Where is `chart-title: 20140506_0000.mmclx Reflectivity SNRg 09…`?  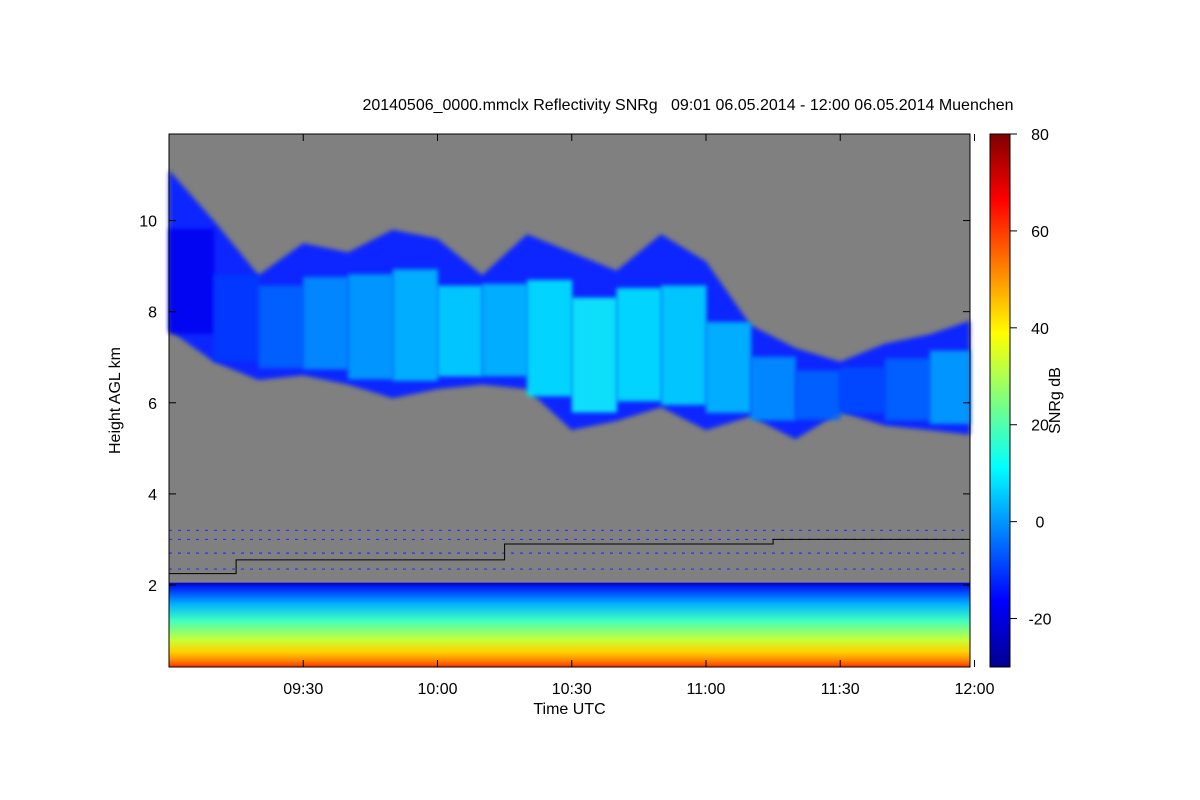
chart-title: 20140506_0000.mmclx Reflectivity SNRg 09… is located at coordinates (688, 105).